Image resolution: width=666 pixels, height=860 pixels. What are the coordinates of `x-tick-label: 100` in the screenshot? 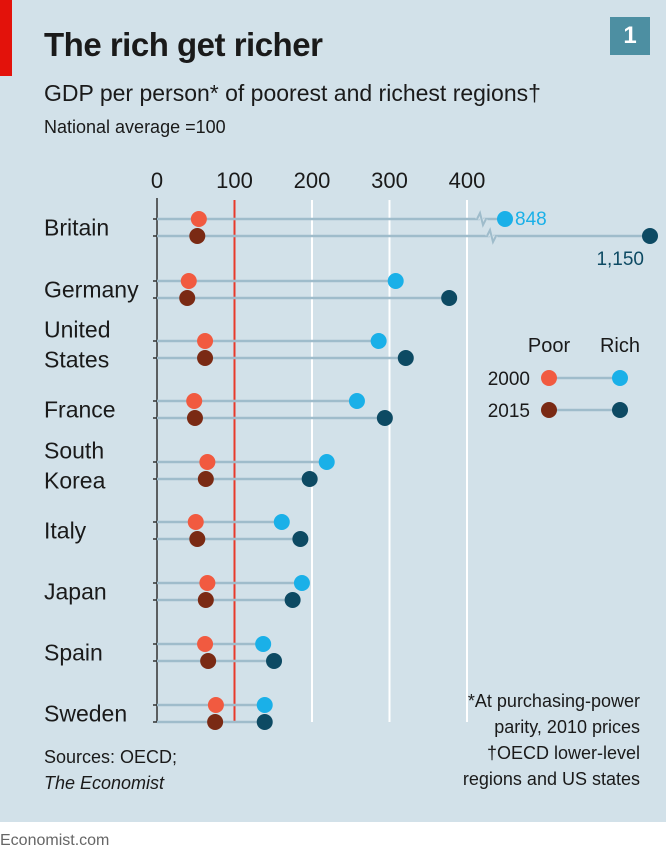 It's located at (234, 180).